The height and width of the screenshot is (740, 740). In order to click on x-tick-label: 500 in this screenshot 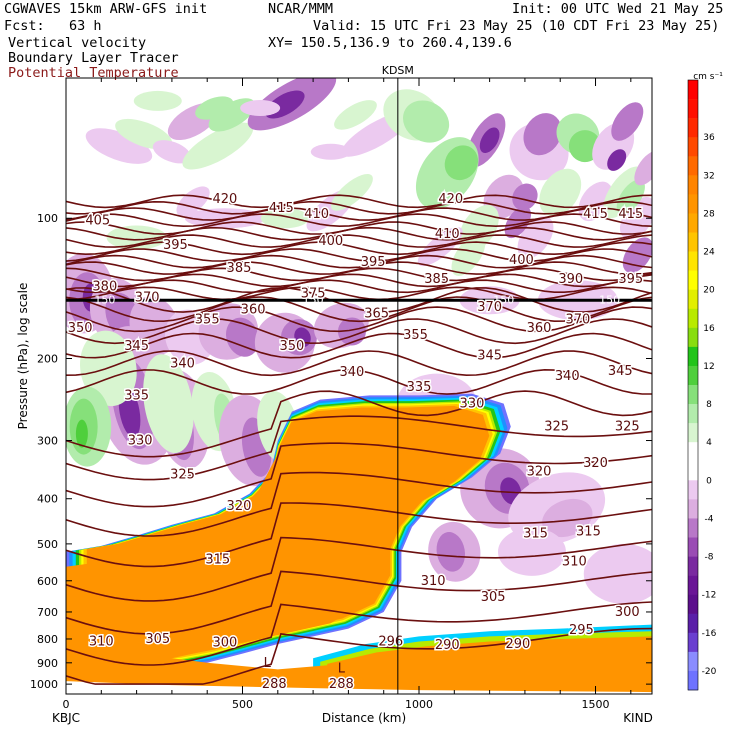, I will do `click(242, 704)`.